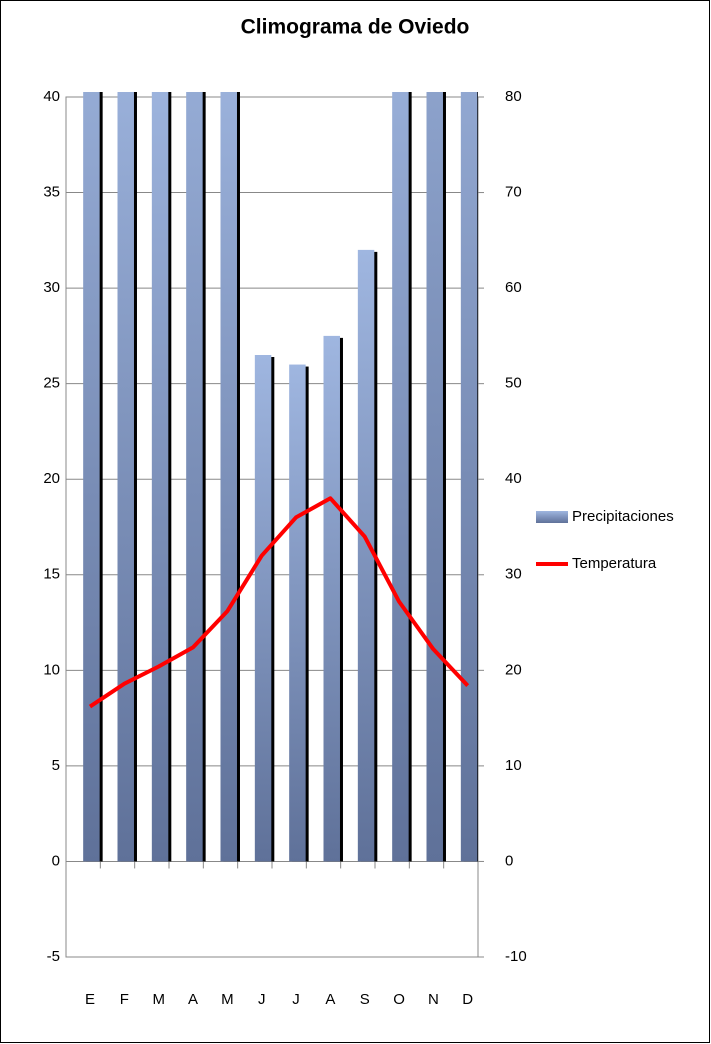 The height and width of the screenshot is (1044, 711). What do you see at coordinates (51, 383) in the screenshot?
I see `y-tick-label: 25` at bounding box center [51, 383].